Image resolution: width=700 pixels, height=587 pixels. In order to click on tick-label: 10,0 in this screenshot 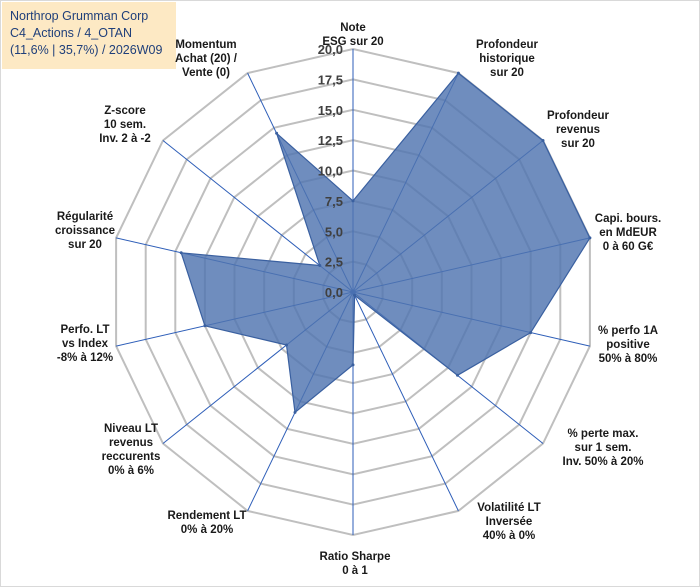, I will do `click(330, 171)`.